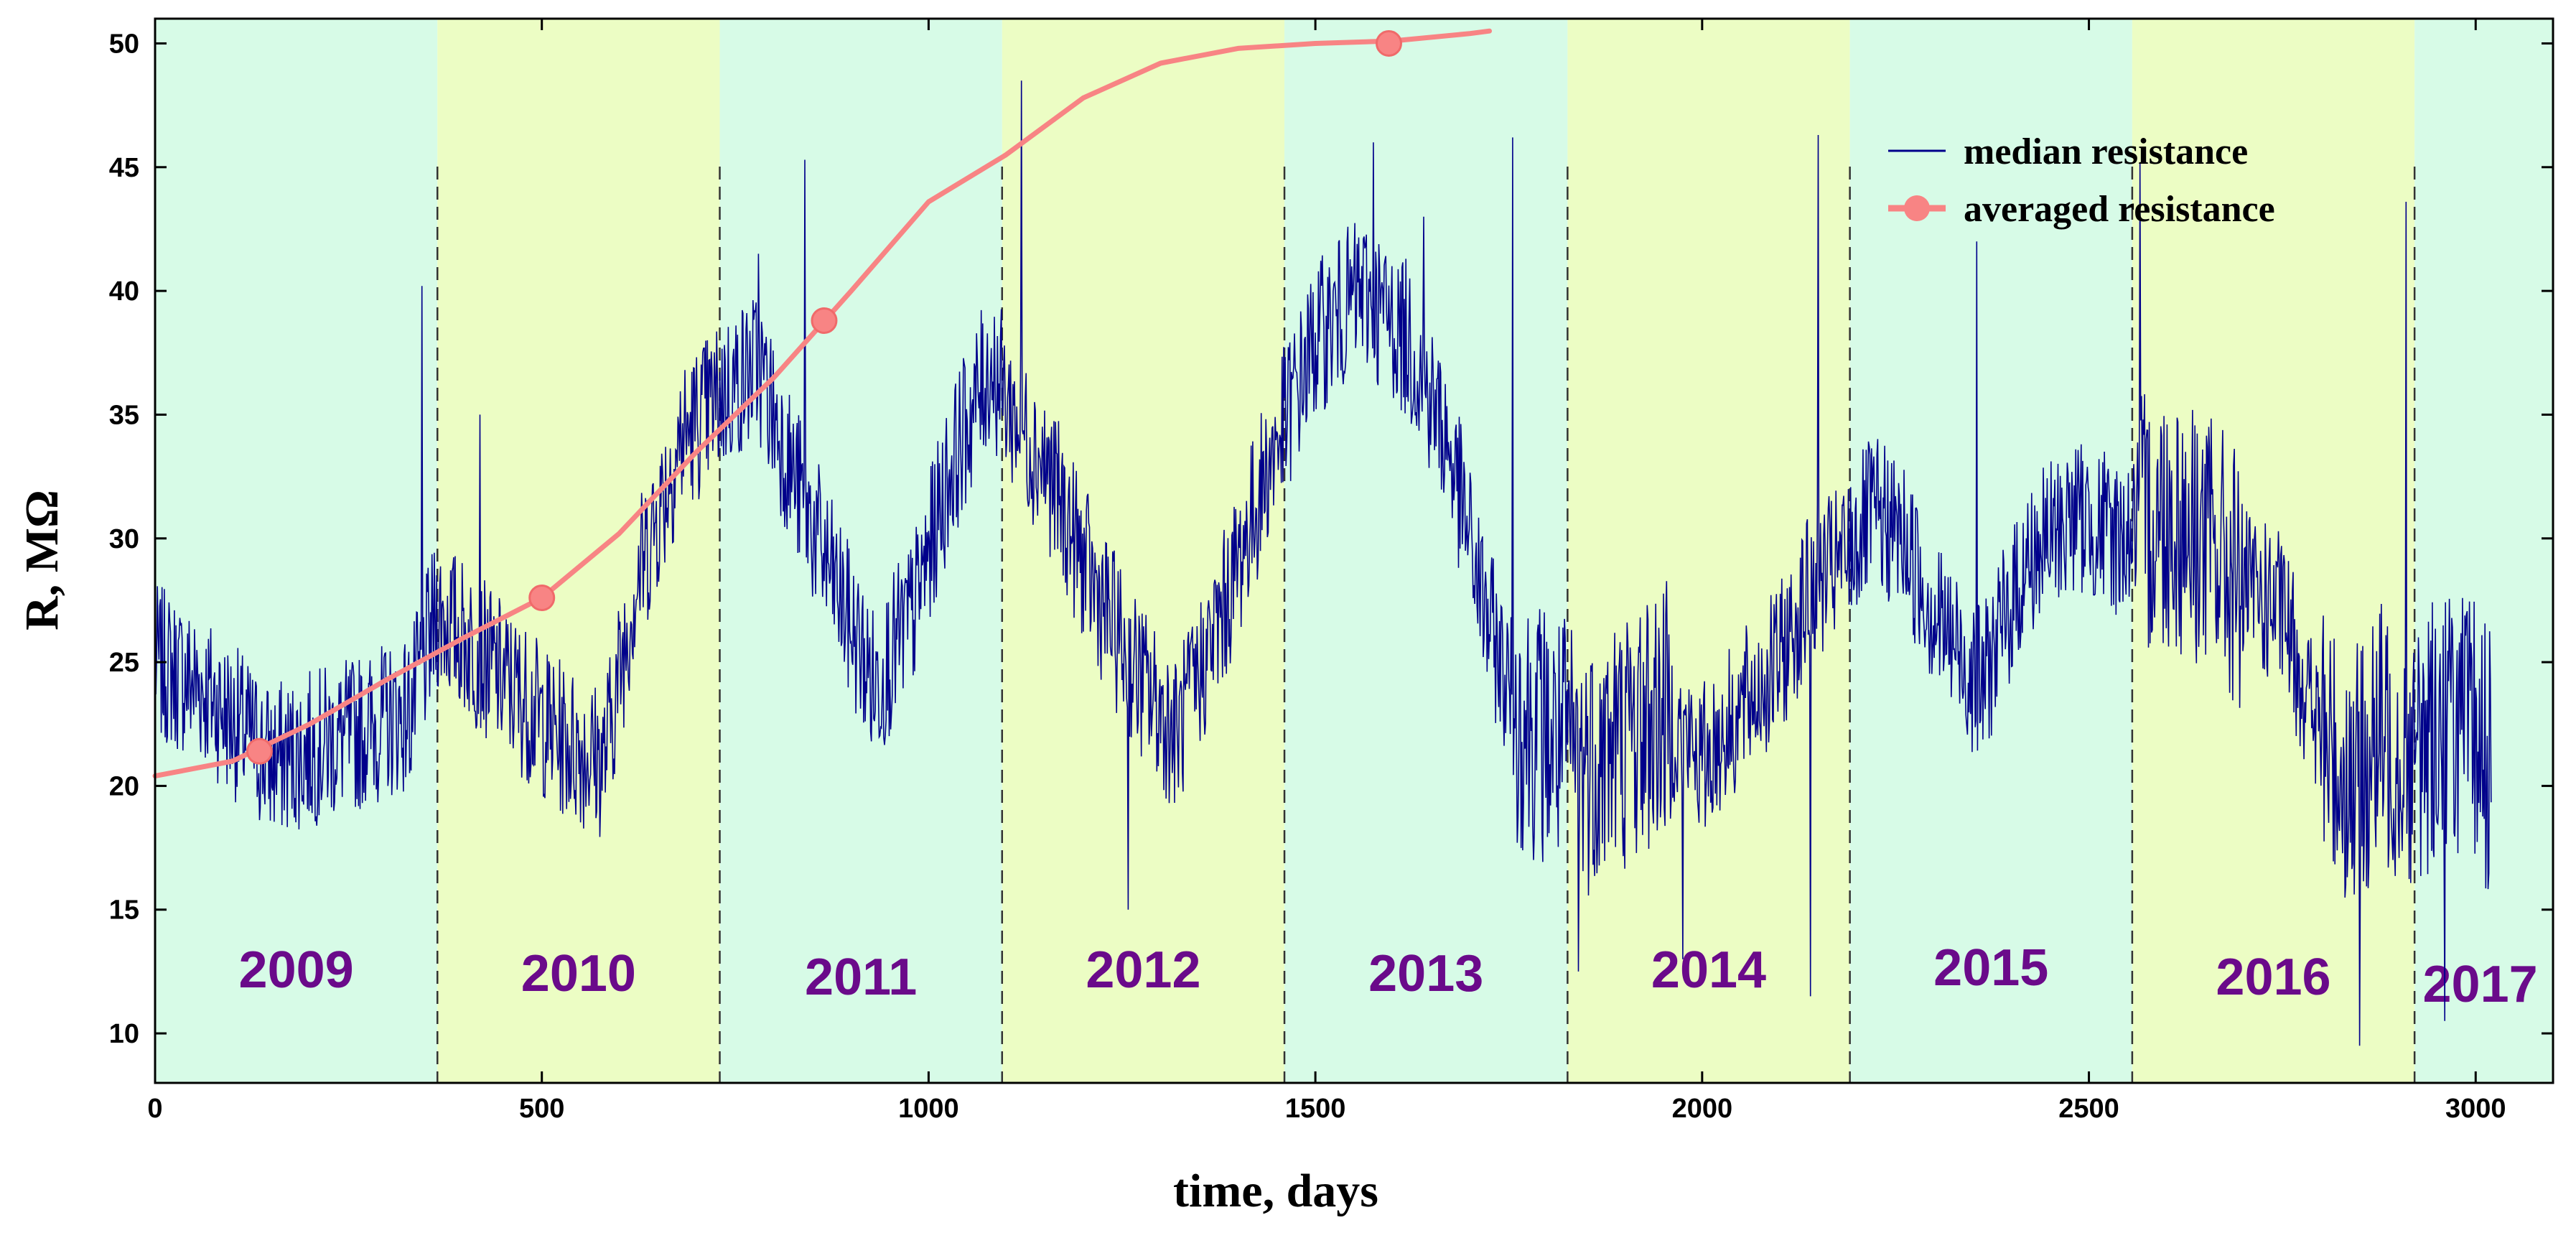 The image size is (2576, 1238). What do you see at coordinates (861, 977) in the screenshot?
I see `year-label-2011: 2011` at bounding box center [861, 977].